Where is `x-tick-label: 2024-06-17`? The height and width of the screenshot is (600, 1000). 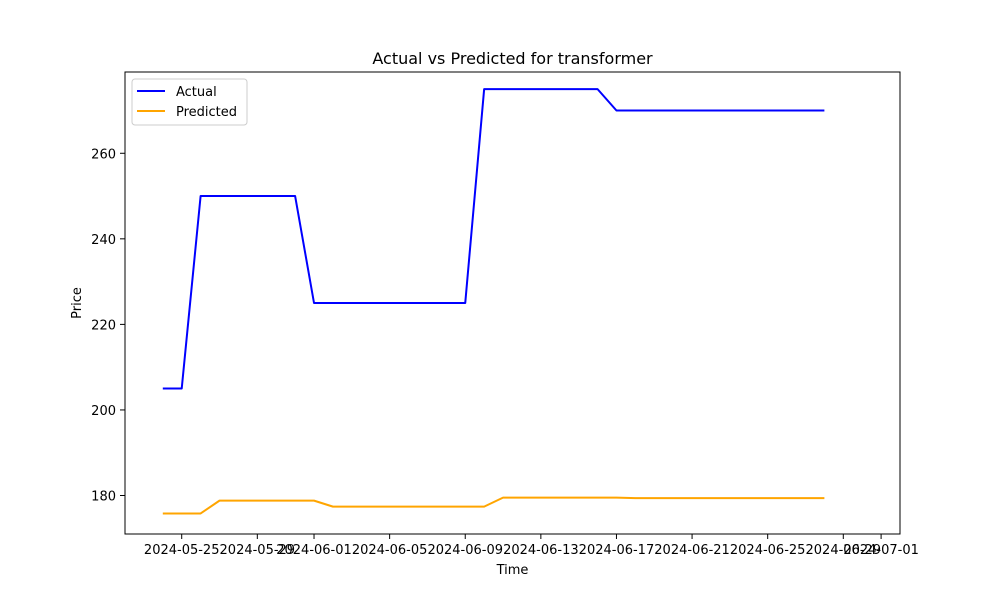
x-tick-label: 2024-06-17 is located at coordinates (617, 550).